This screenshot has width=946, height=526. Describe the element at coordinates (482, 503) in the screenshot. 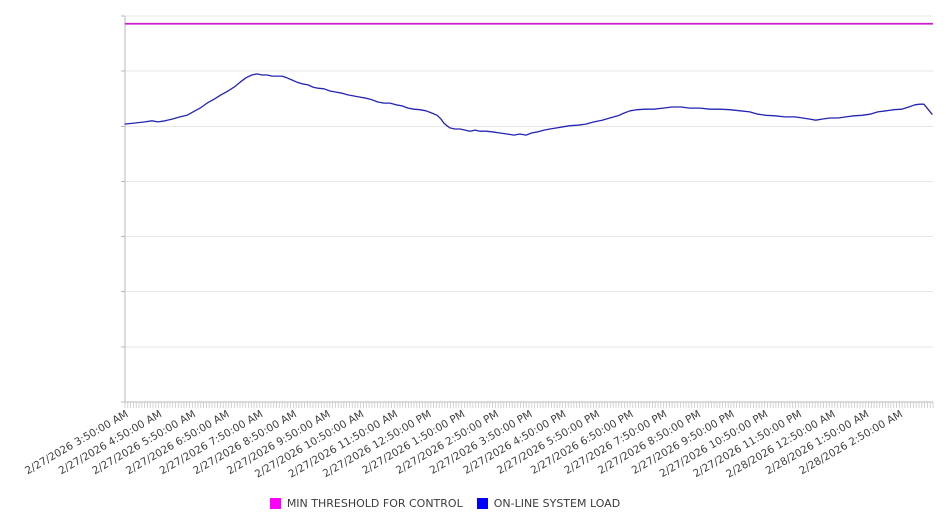

I see `legend-swatch-blue-icon` at that location.